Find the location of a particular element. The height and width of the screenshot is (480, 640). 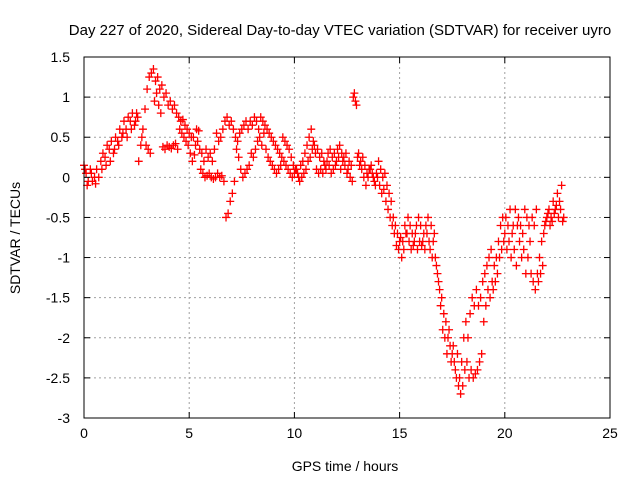

x-tick-label: 25 is located at coordinates (610, 433).